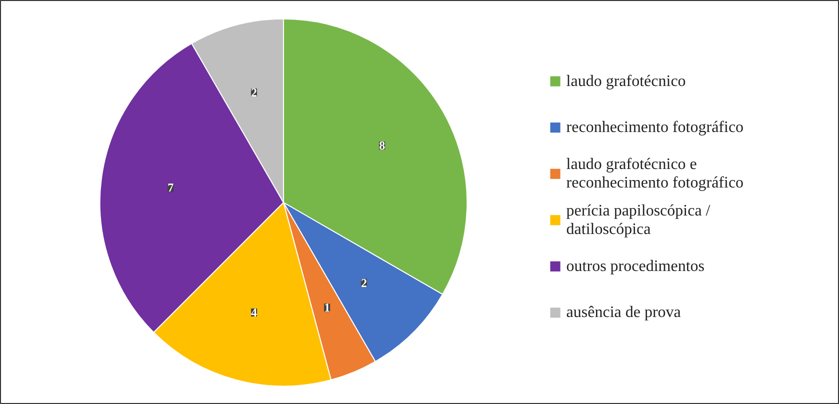 The width and height of the screenshot is (839, 404). I want to click on data-label: 1, so click(327, 307).